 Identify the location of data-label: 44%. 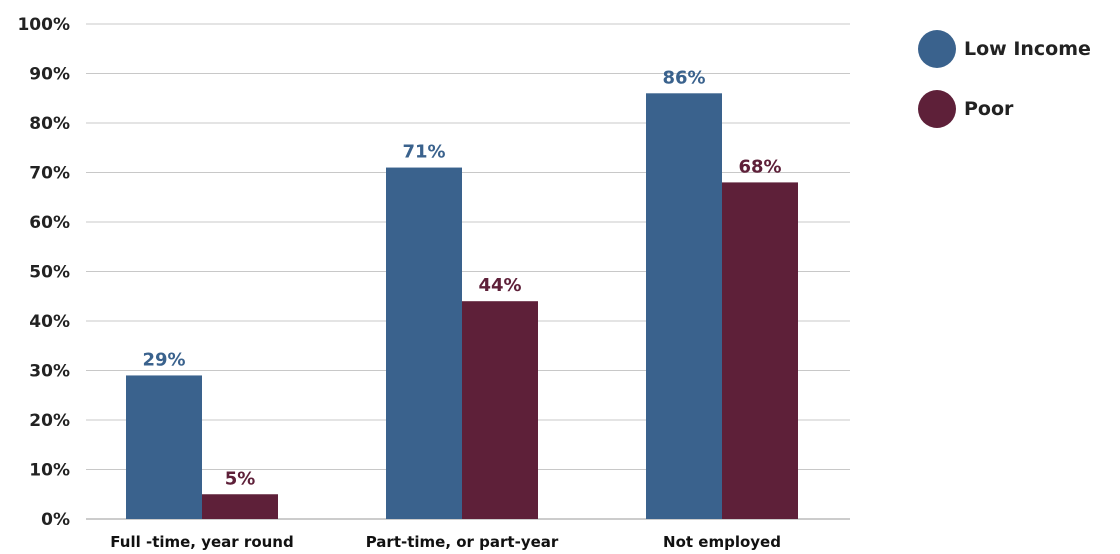
(499, 285).